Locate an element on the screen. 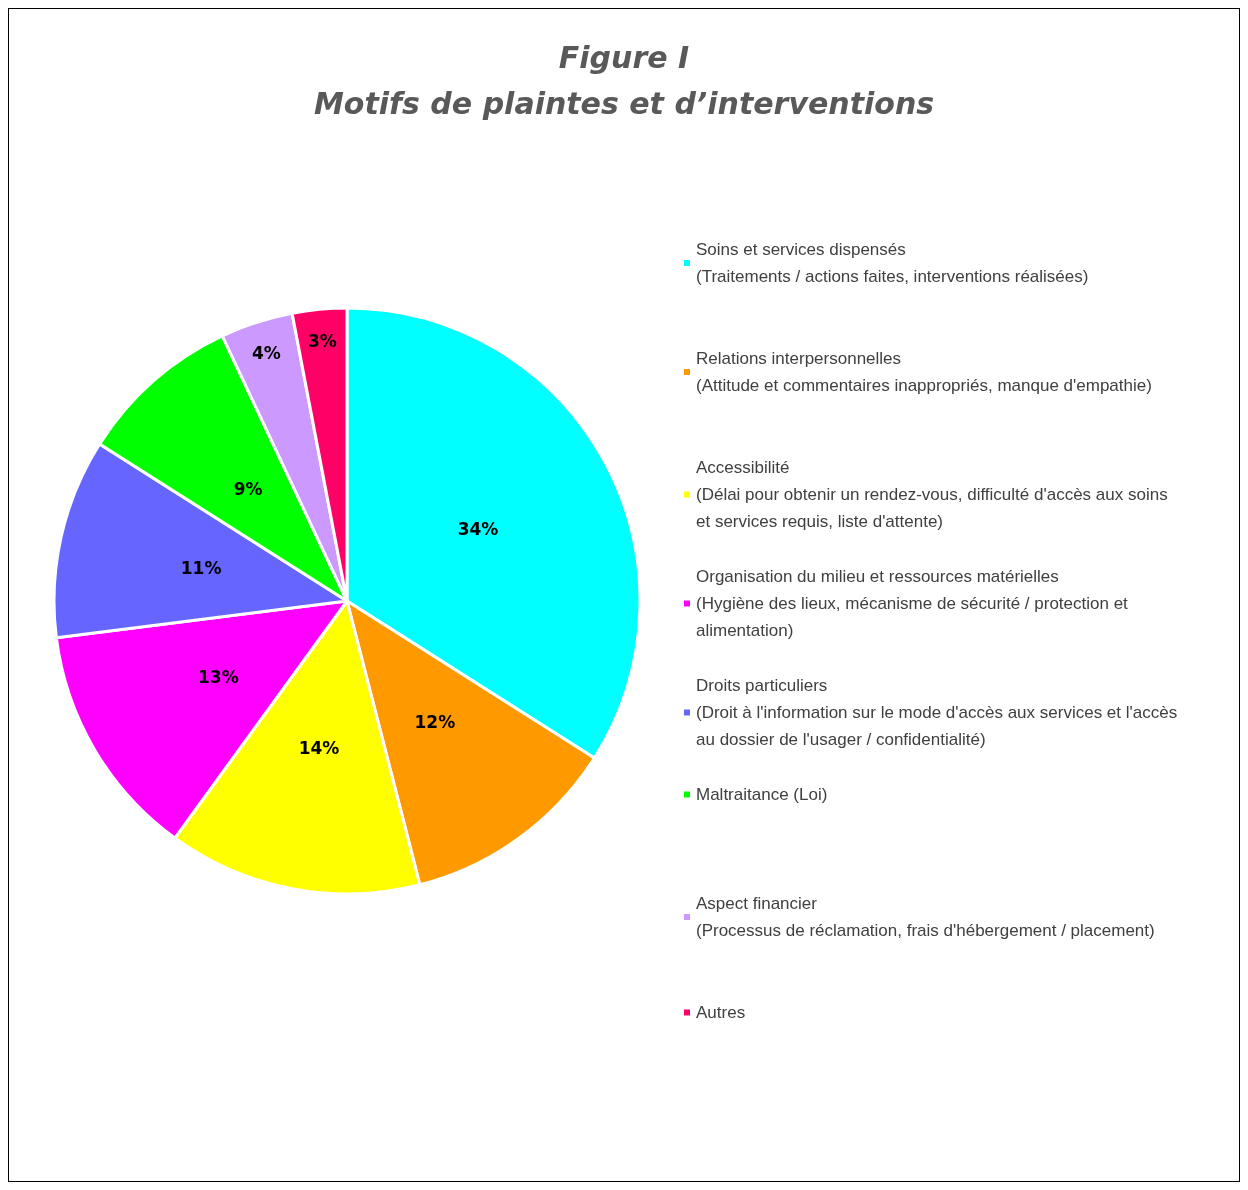  legend-label: Aspect financier (Processus de réclamation, frais d'hébergement / placement) is located at coordinates (925, 917).